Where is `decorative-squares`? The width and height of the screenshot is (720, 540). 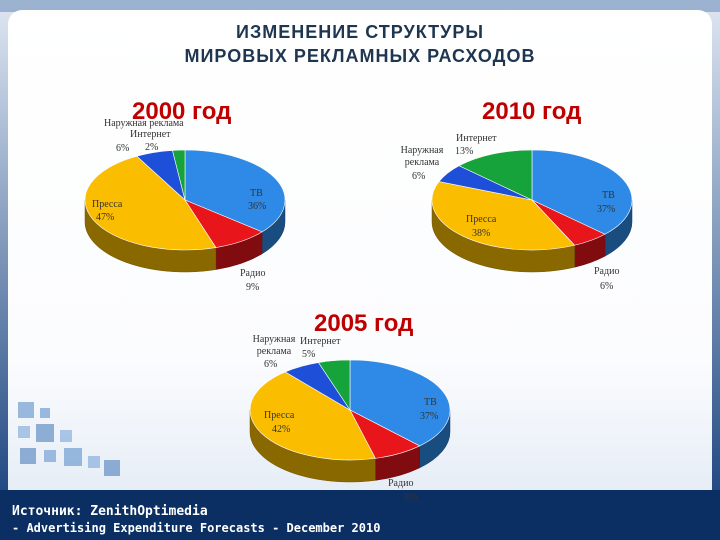
decorative-squares is located at coordinates (69, 439).